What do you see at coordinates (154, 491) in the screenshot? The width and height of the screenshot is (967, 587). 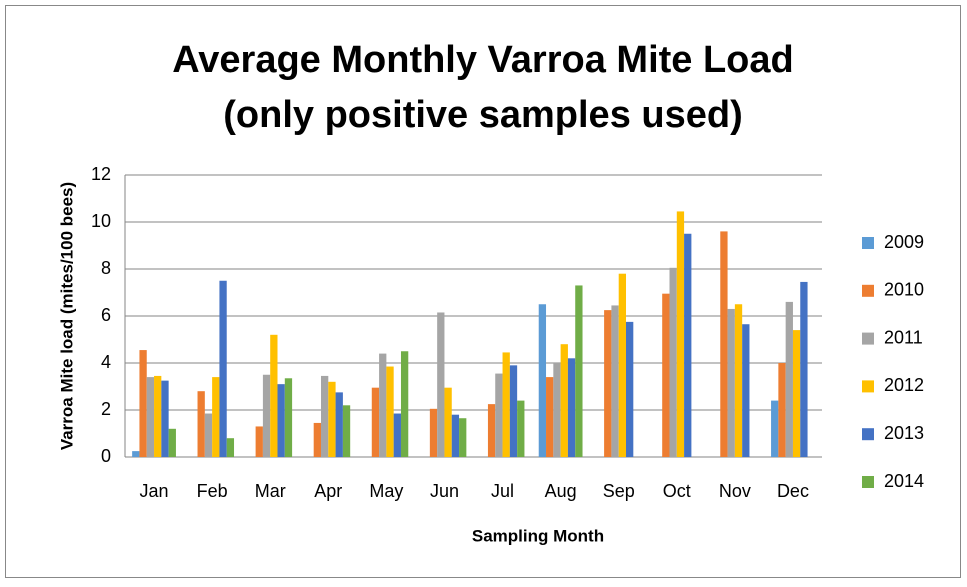 I see `x-tick-label: Jan` at bounding box center [154, 491].